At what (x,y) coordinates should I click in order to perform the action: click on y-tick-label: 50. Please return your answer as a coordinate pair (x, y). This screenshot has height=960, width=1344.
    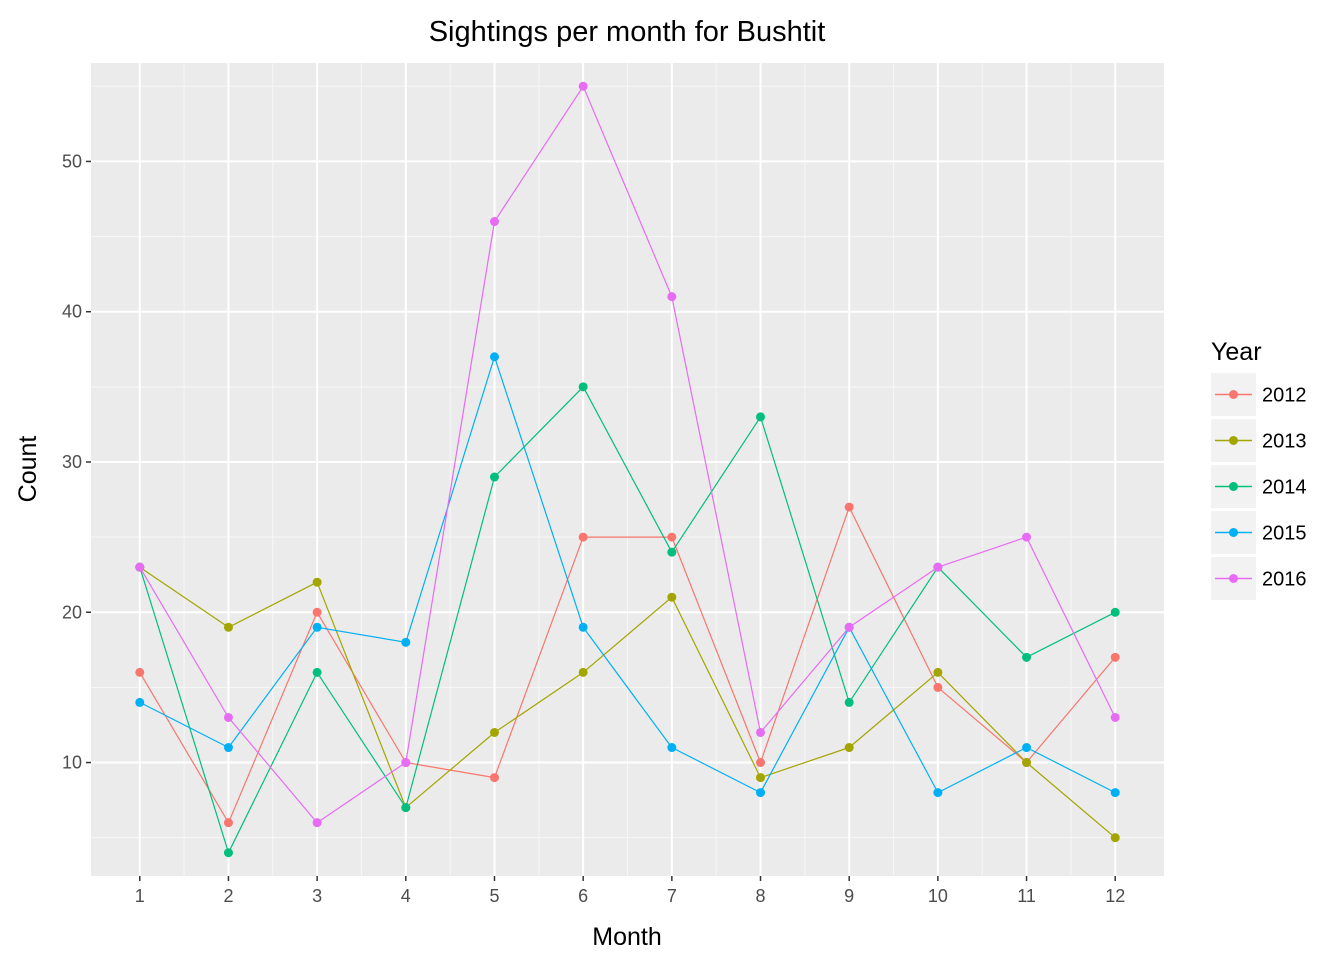
    Looking at the image, I should click on (72, 161).